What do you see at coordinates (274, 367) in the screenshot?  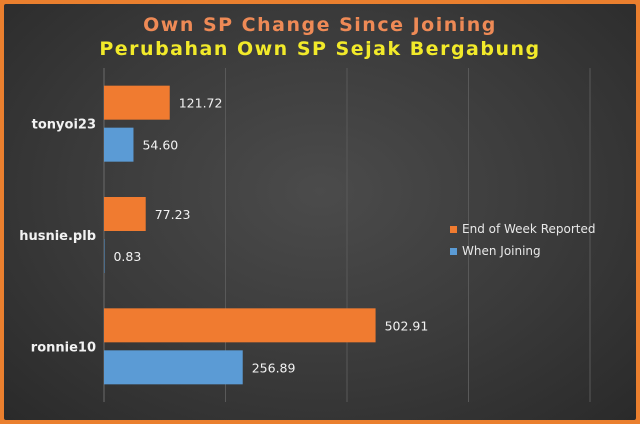 I see `data-label-when-joining-ronnie10: 256.89` at bounding box center [274, 367].